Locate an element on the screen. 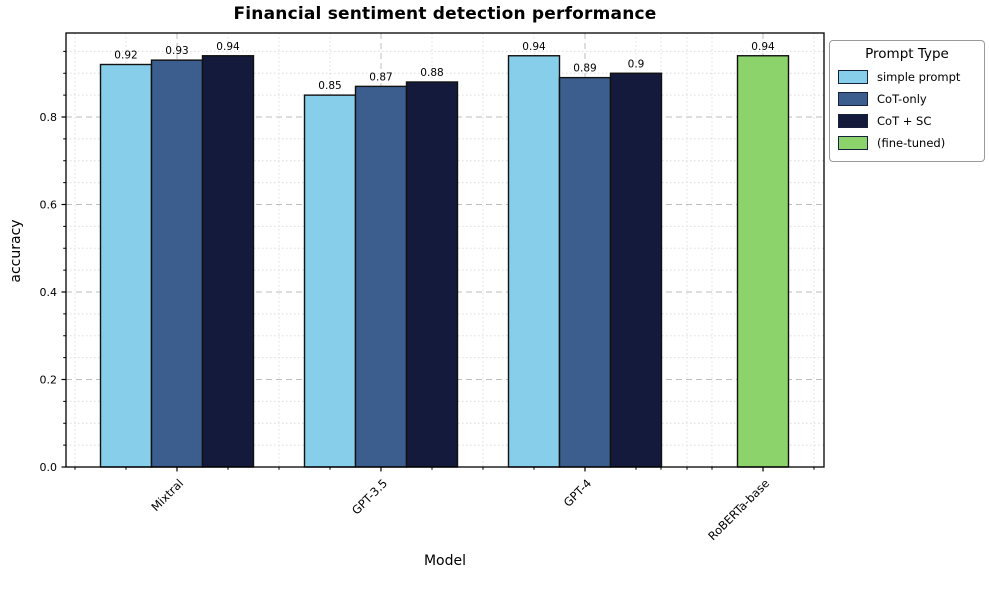  bar-value-label: 0.85 is located at coordinates (329, 86).